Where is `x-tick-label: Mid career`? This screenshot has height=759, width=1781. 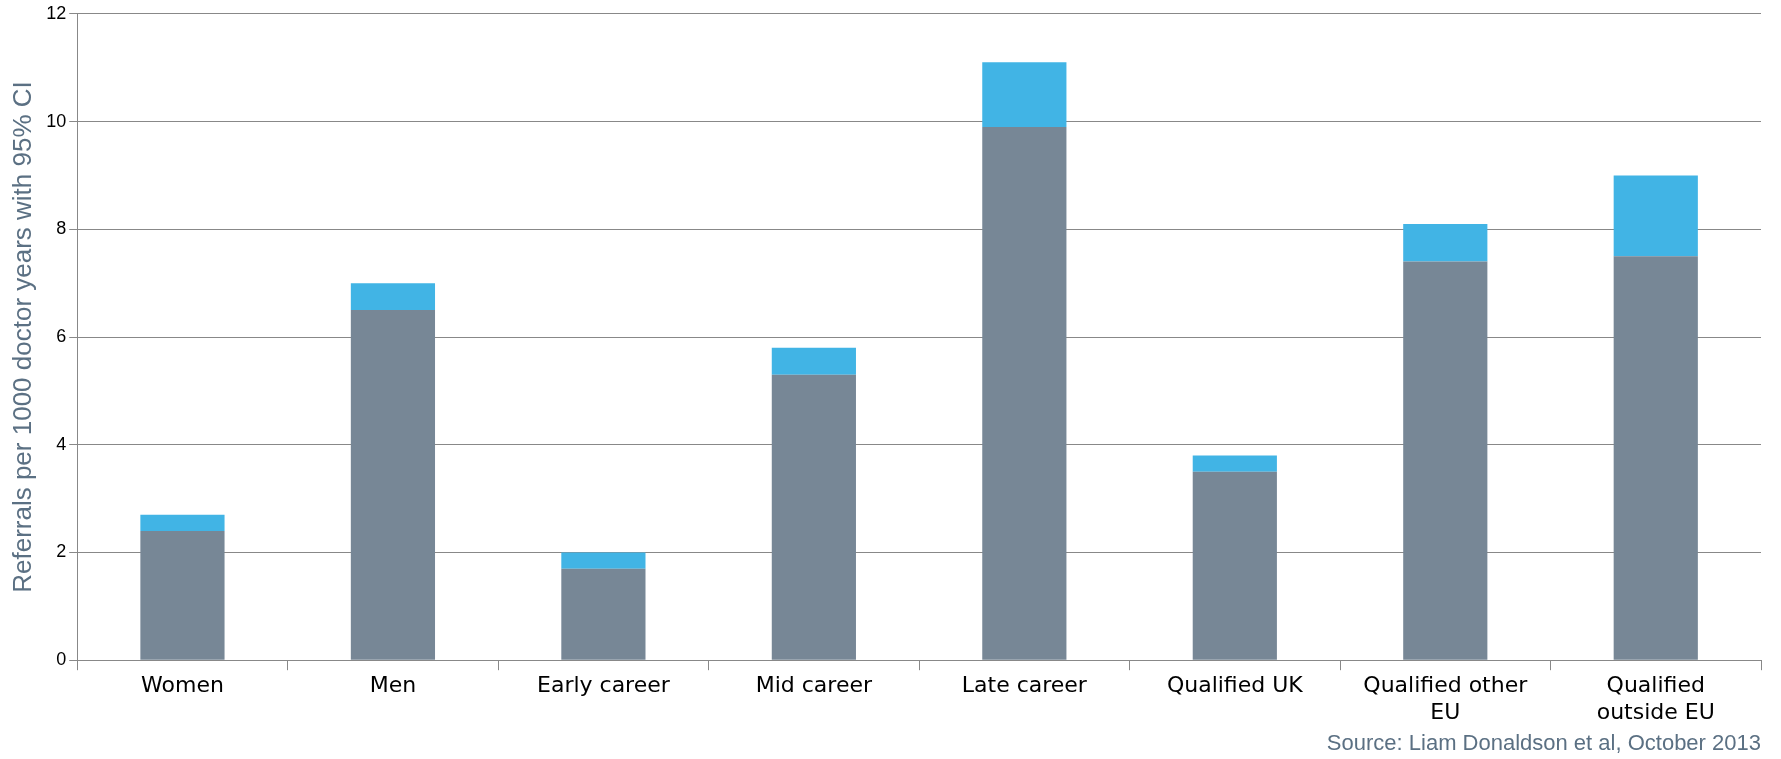
x-tick-label: Mid career is located at coordinates (814, 685).